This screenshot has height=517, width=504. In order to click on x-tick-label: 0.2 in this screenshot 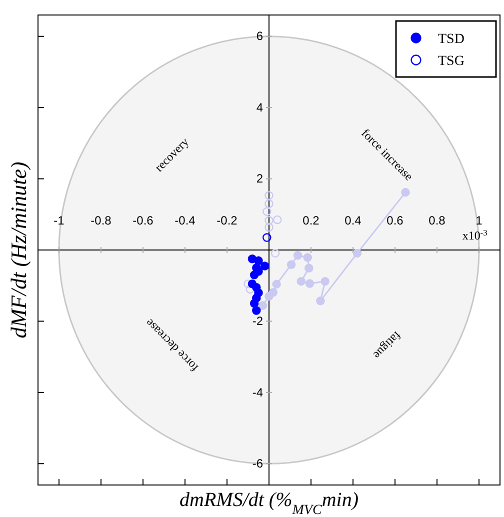, I will do `click(311, 220)`.